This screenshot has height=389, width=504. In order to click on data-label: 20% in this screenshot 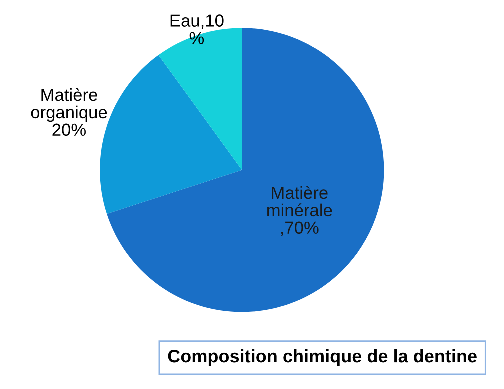, I will do `click(69, 130)`.